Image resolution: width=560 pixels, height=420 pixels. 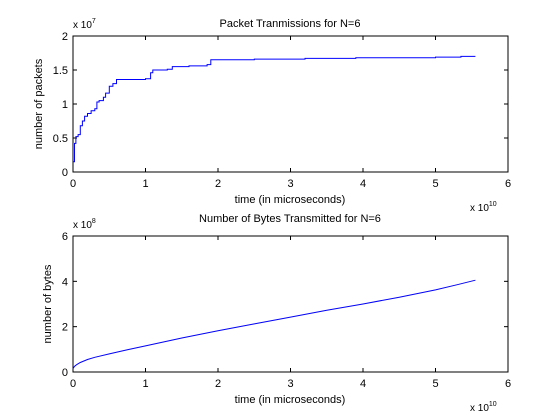 What do you see at coordinates (145, 184) in the screenshot?
I see `packets-x-tick-label: 1` at bounding box center [145, 184].